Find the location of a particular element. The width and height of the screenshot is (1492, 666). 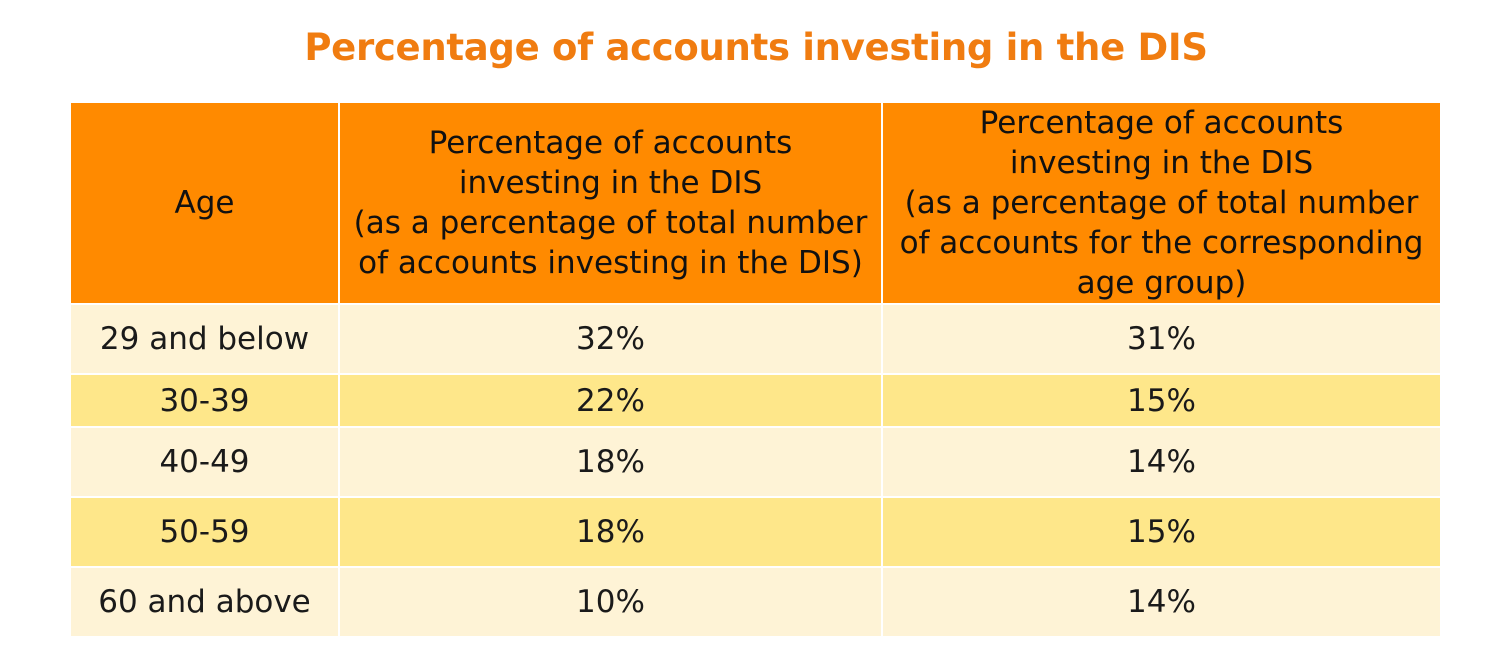

table-row: 50-59 18% 15% is located at coordinates (755, 532).